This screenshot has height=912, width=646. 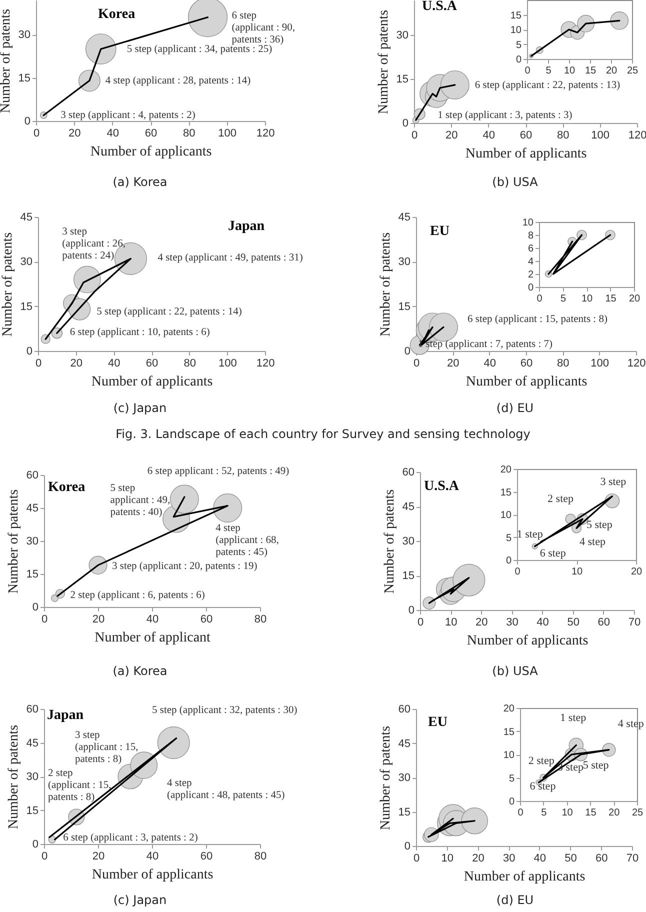 What do you see at coordinates (67, 487) in the screenshot?
I see `chart-title: Korea` at bounding box center [67, 487].